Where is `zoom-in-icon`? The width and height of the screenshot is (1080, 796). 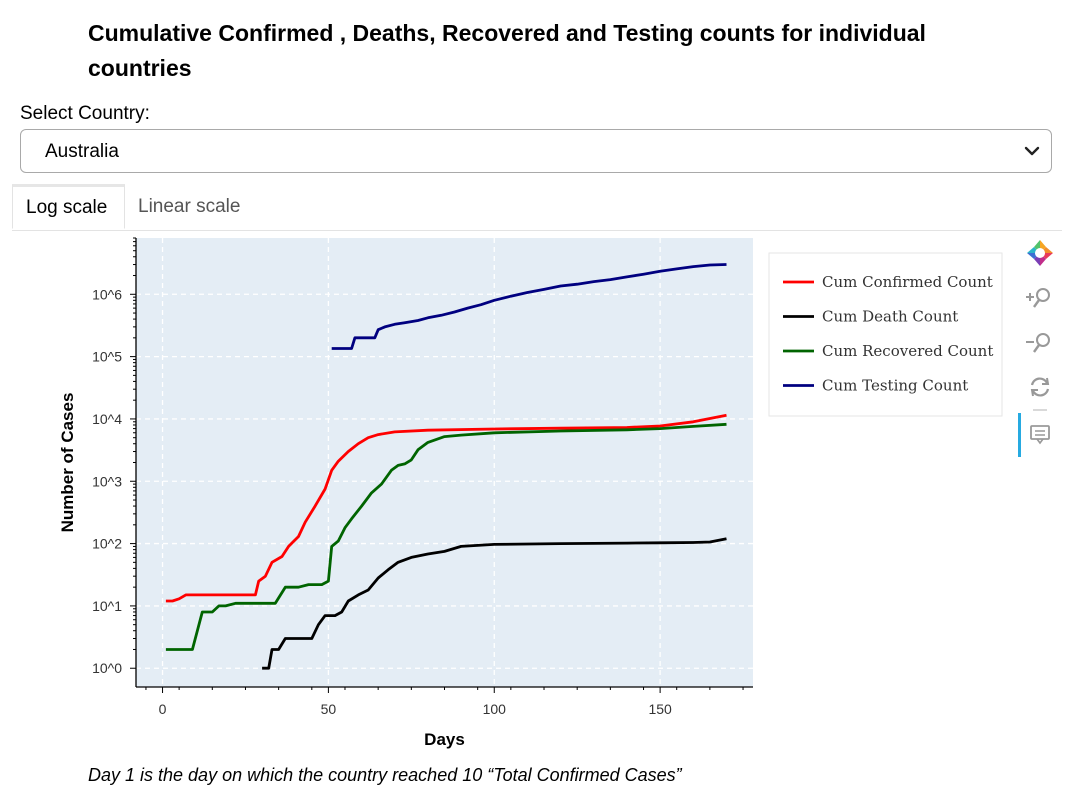 zoom-in-icon is located at coordinates (1038, 298).